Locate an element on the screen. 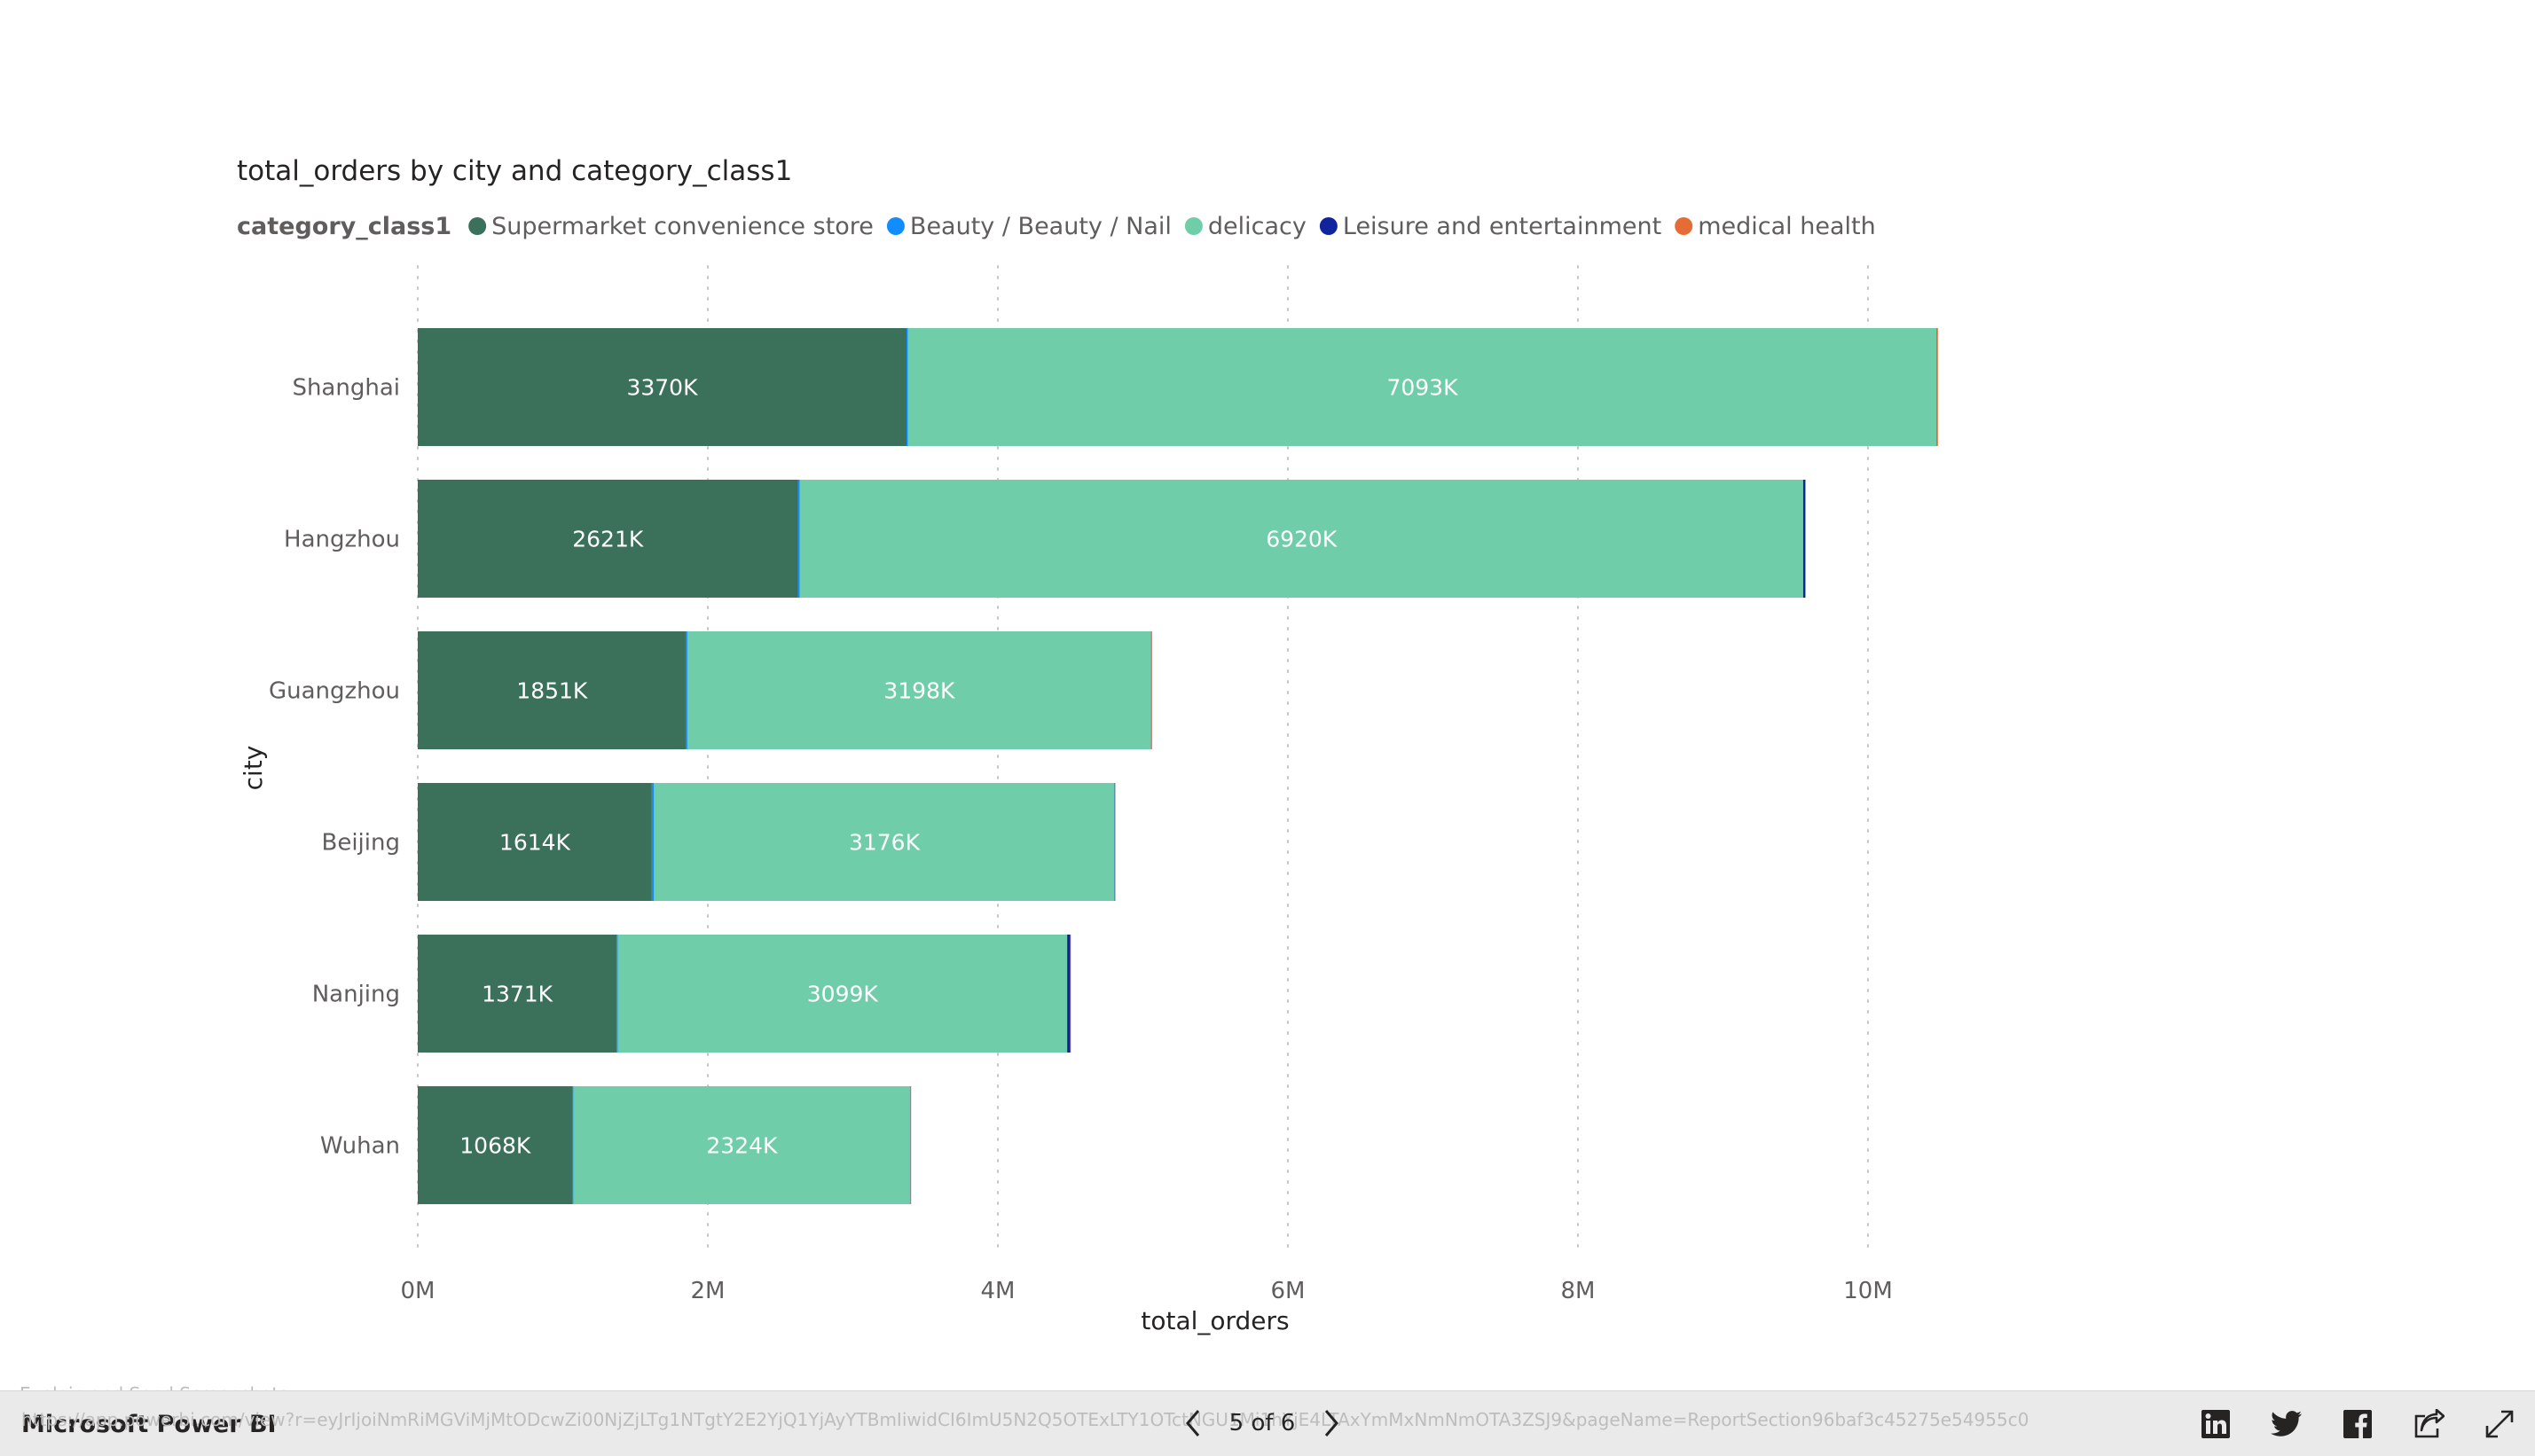 This screenshot has height=1456, width=2535. x-tick-label: 6M is located at coordinates (1288, 1291).